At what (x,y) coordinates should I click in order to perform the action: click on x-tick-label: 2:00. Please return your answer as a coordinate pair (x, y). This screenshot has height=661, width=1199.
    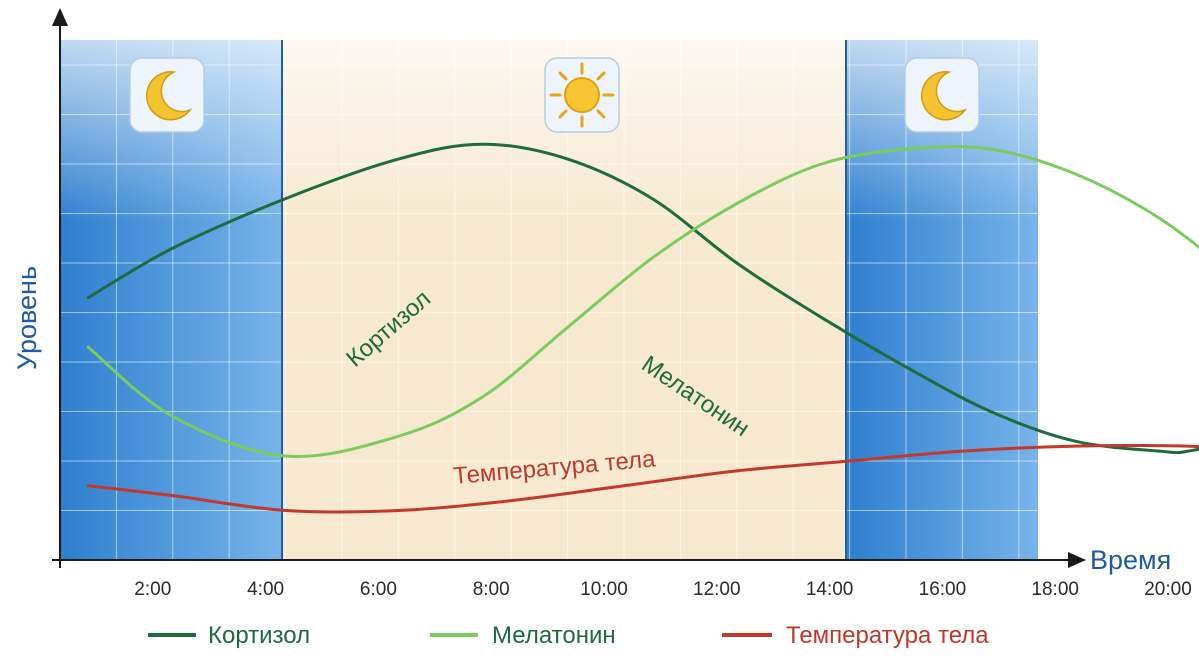
    Looking at the image, I should click on (152, 589).